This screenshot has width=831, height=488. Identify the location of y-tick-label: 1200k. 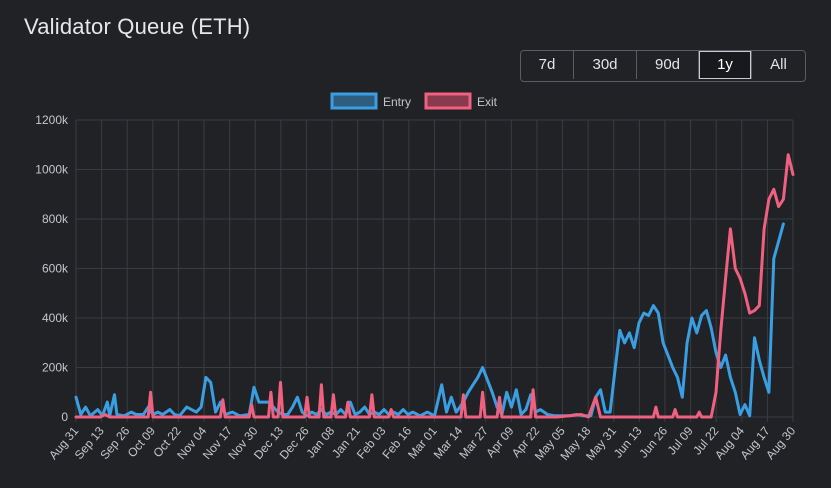
(52, 120).